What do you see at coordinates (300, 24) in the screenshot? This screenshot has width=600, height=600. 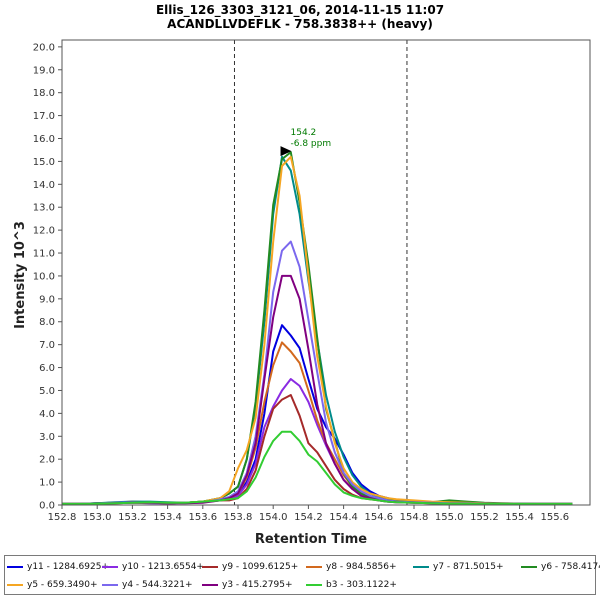 I see `chart-subtitle: ACANDLLVDEFLK - 758.3838++ (heavy)` at bounding box center [300, 24].